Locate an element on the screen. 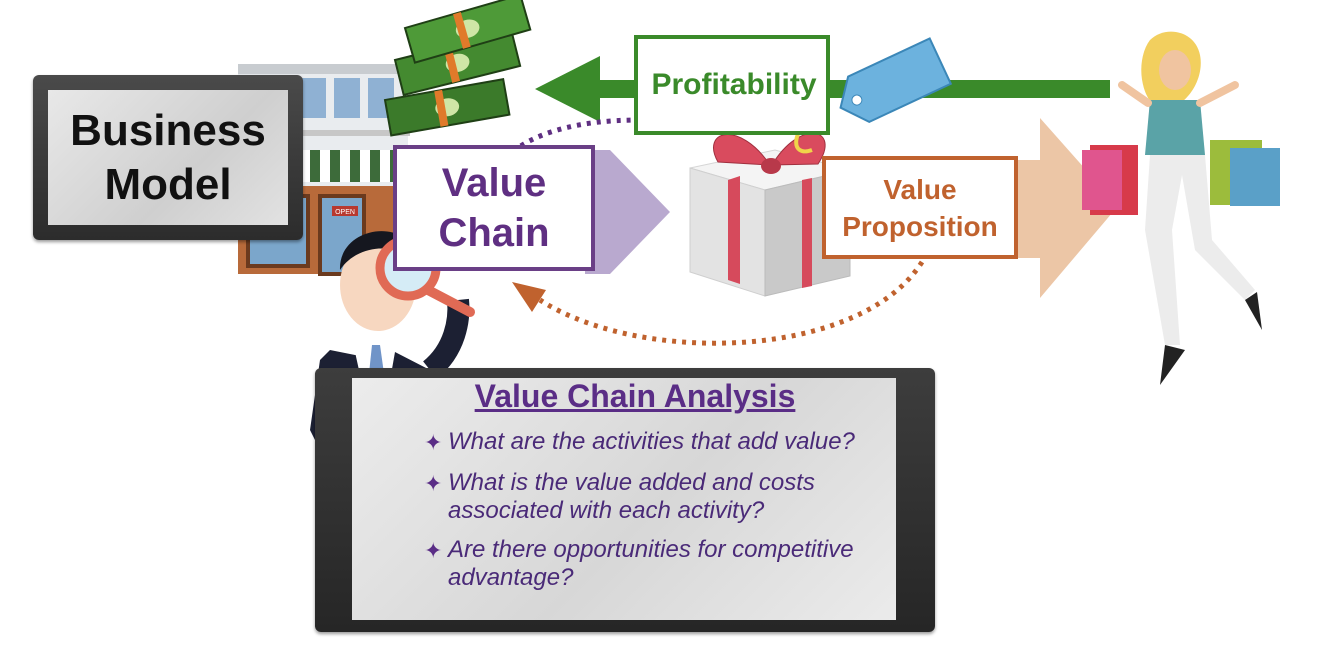  business-model-board: Business Model is located at coordinates (168, 157).